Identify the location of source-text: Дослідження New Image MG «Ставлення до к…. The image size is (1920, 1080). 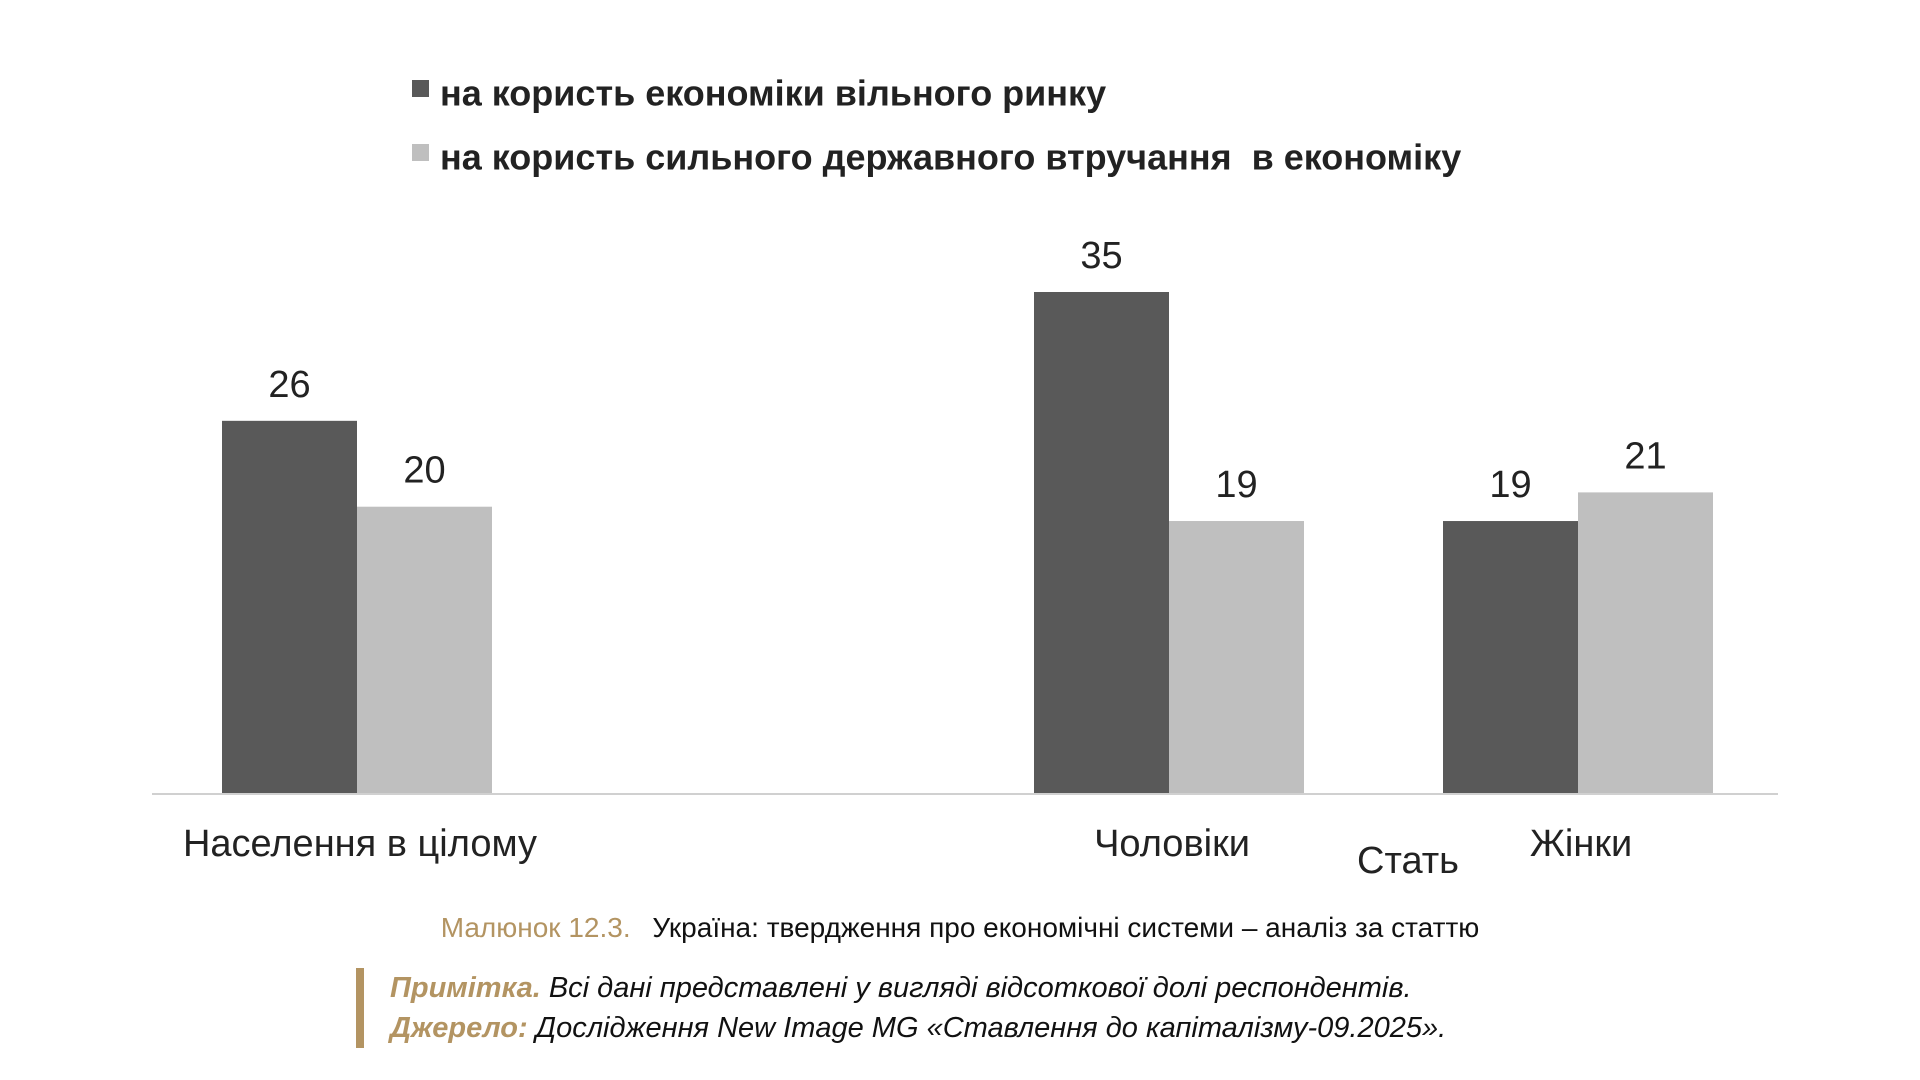
(991, 1028).